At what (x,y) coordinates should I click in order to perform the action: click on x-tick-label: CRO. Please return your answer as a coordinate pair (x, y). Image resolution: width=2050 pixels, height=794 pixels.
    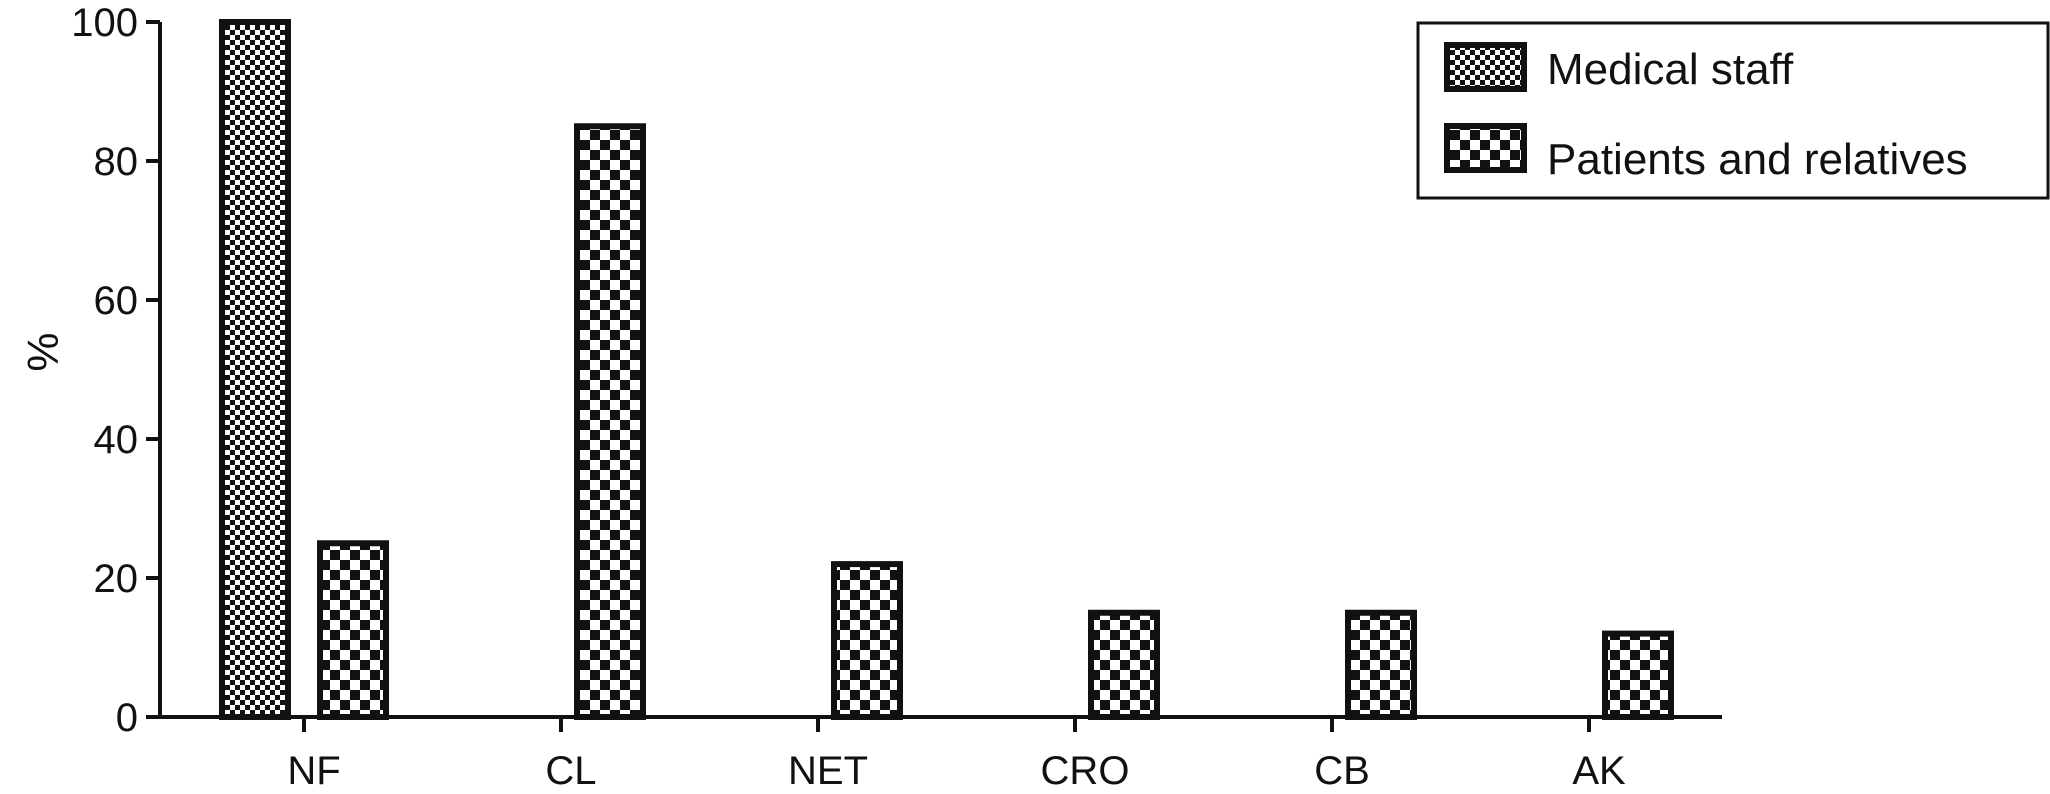
    Looking at the image, I should click on (1085, 771).